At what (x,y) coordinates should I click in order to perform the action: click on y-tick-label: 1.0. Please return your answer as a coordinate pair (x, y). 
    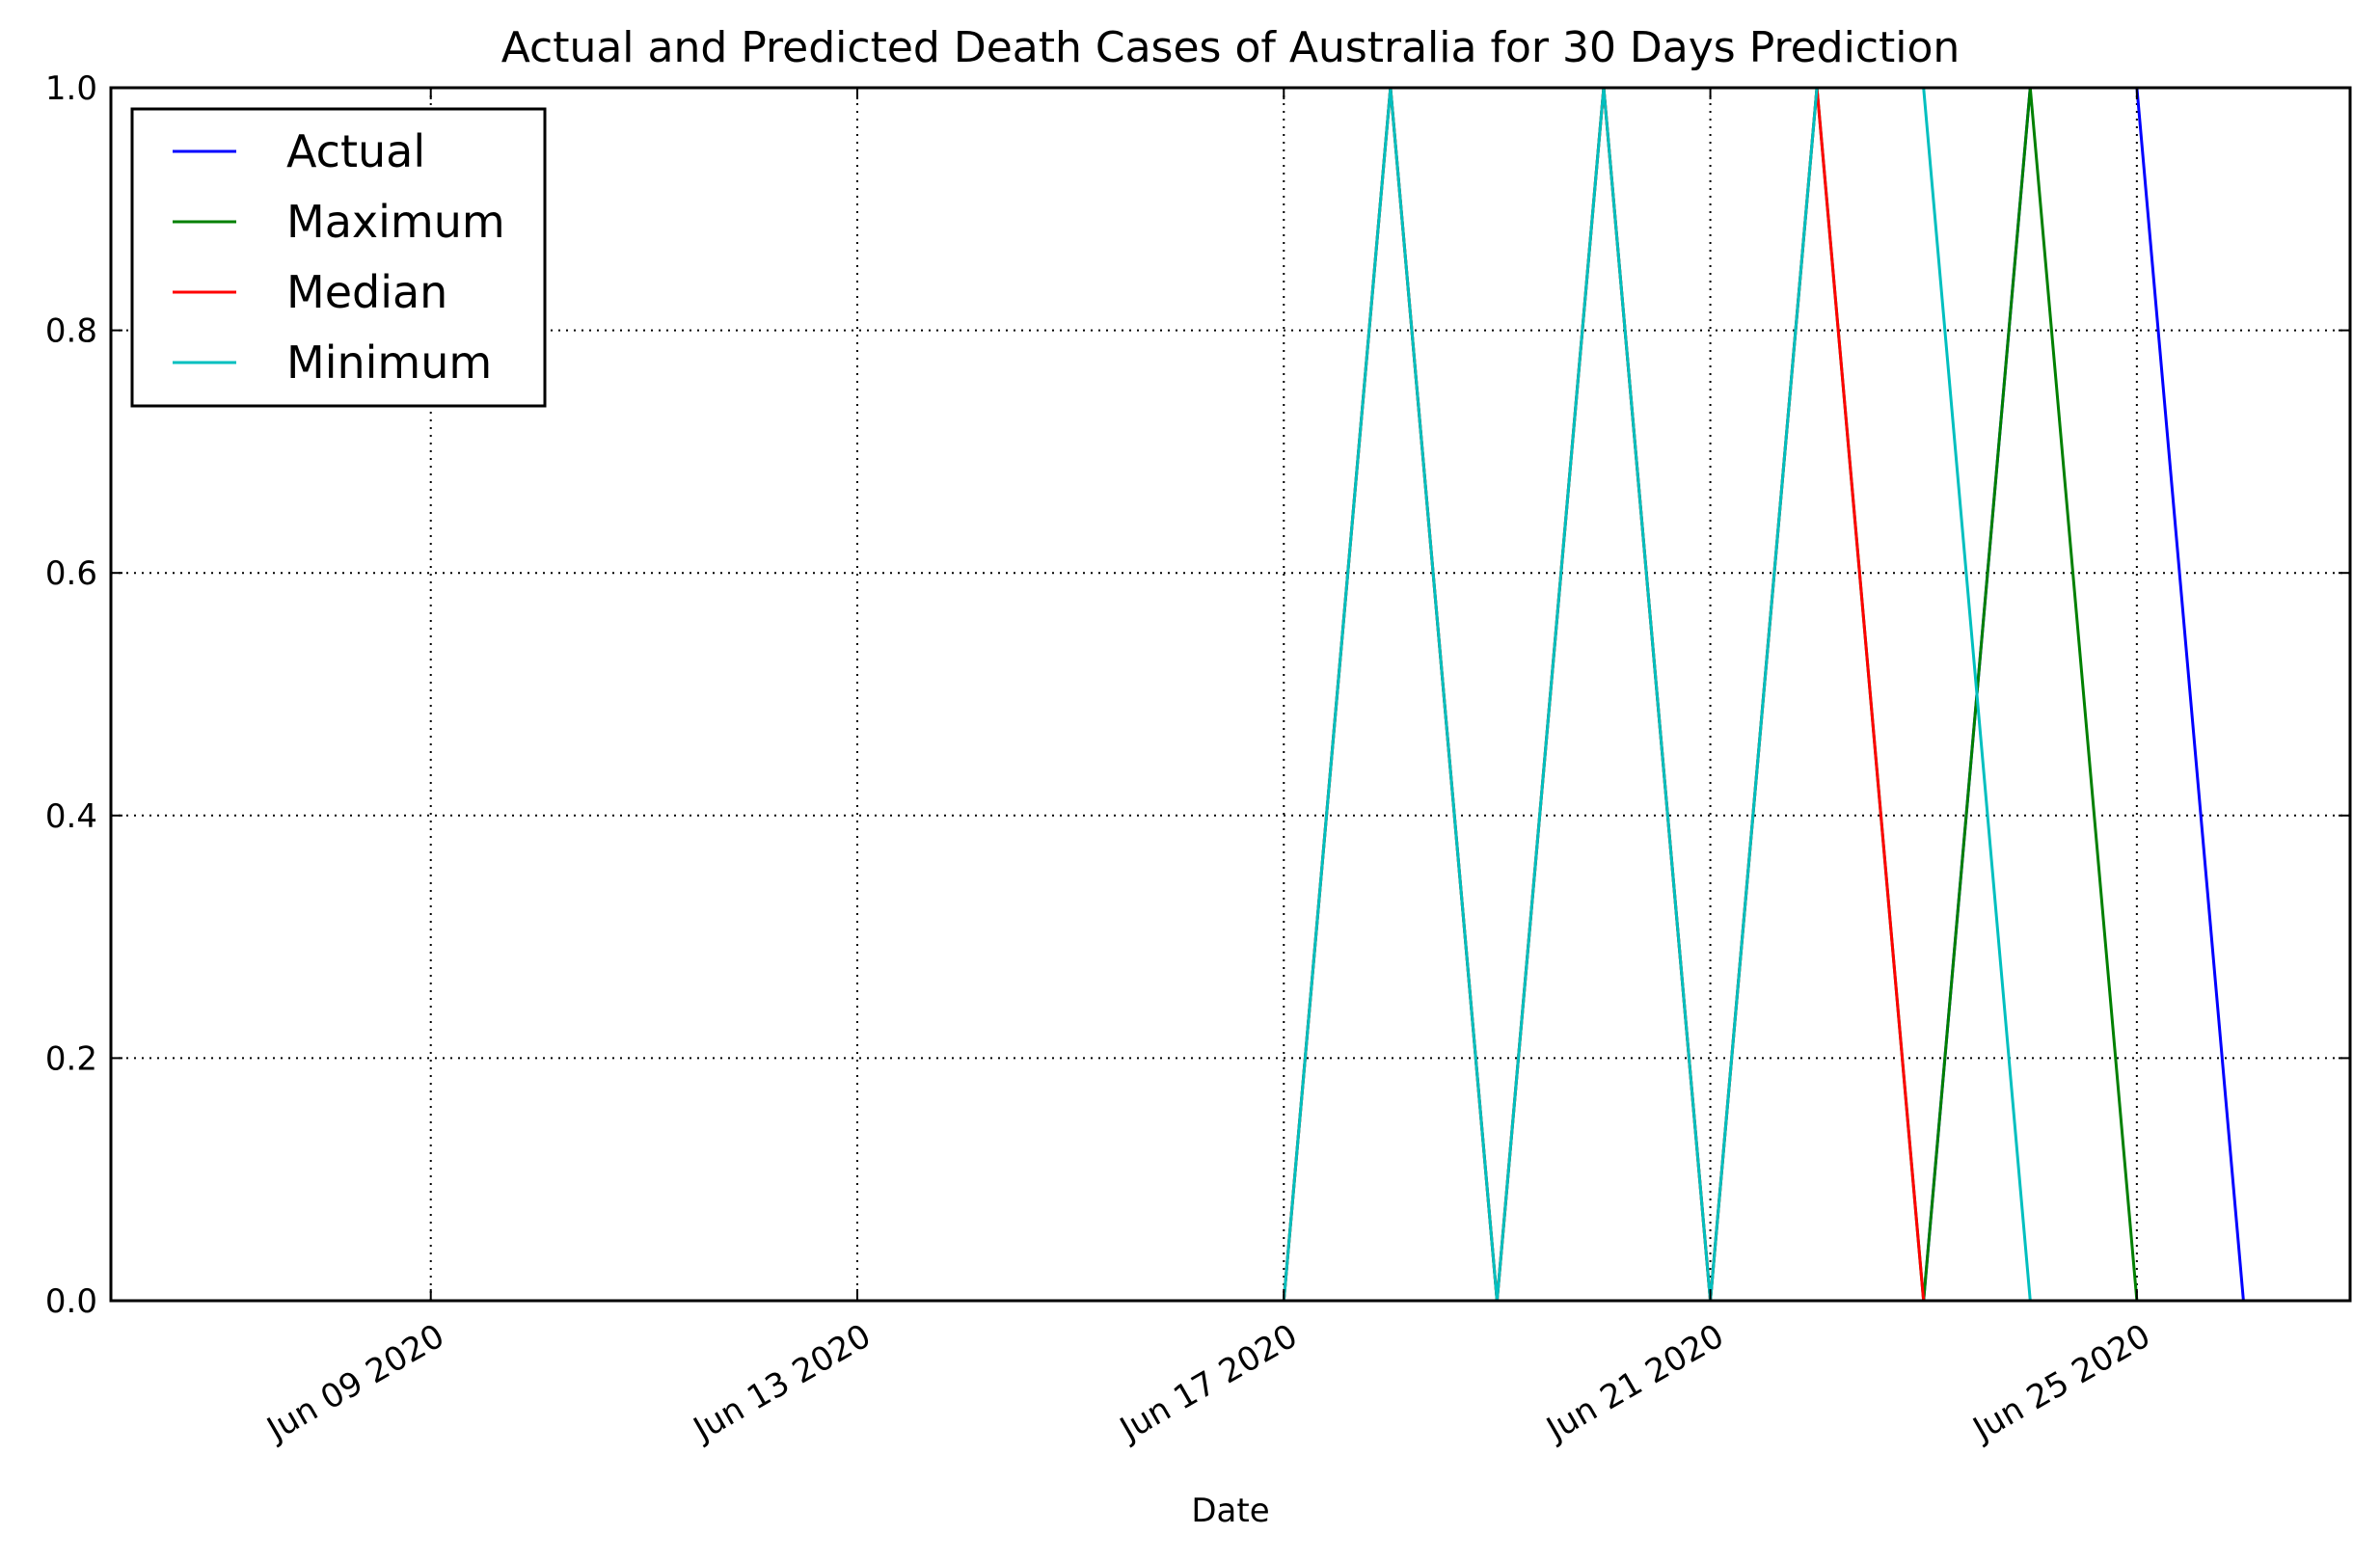
    Looking at the image, I should click on (71, 89).